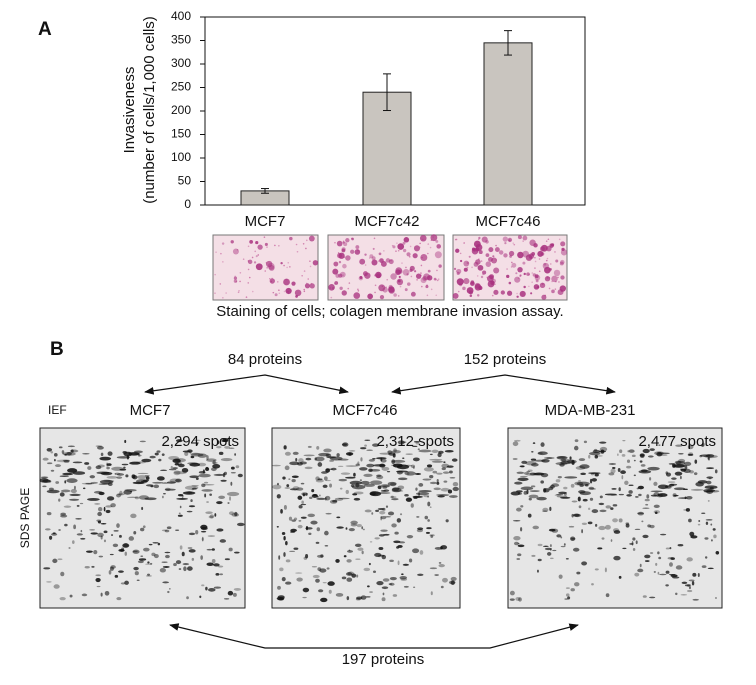 The width and height of the screenshot is (756, 685). I want to click on bar, so click(508, 124).